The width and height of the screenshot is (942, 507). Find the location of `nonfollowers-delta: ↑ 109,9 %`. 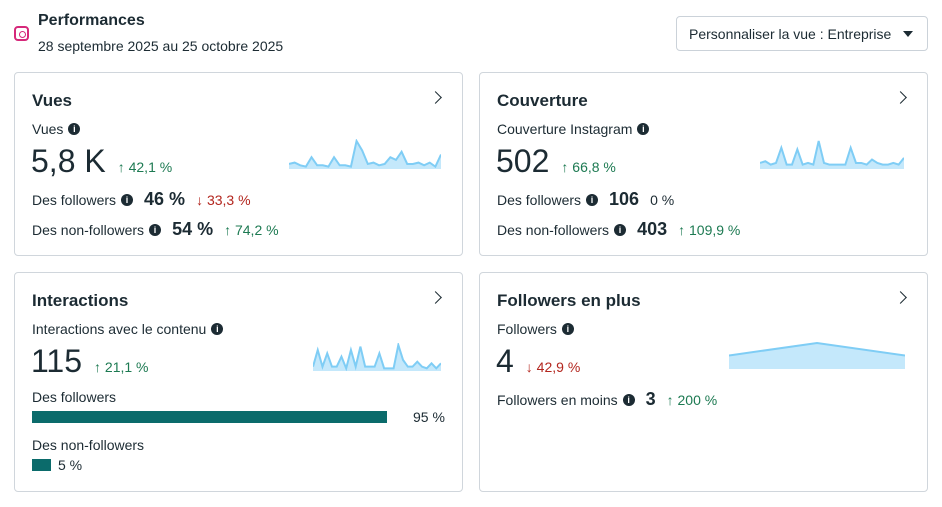

nonfollowers-delta: ↑ 109,9 % is located at coordinates (709, 229).